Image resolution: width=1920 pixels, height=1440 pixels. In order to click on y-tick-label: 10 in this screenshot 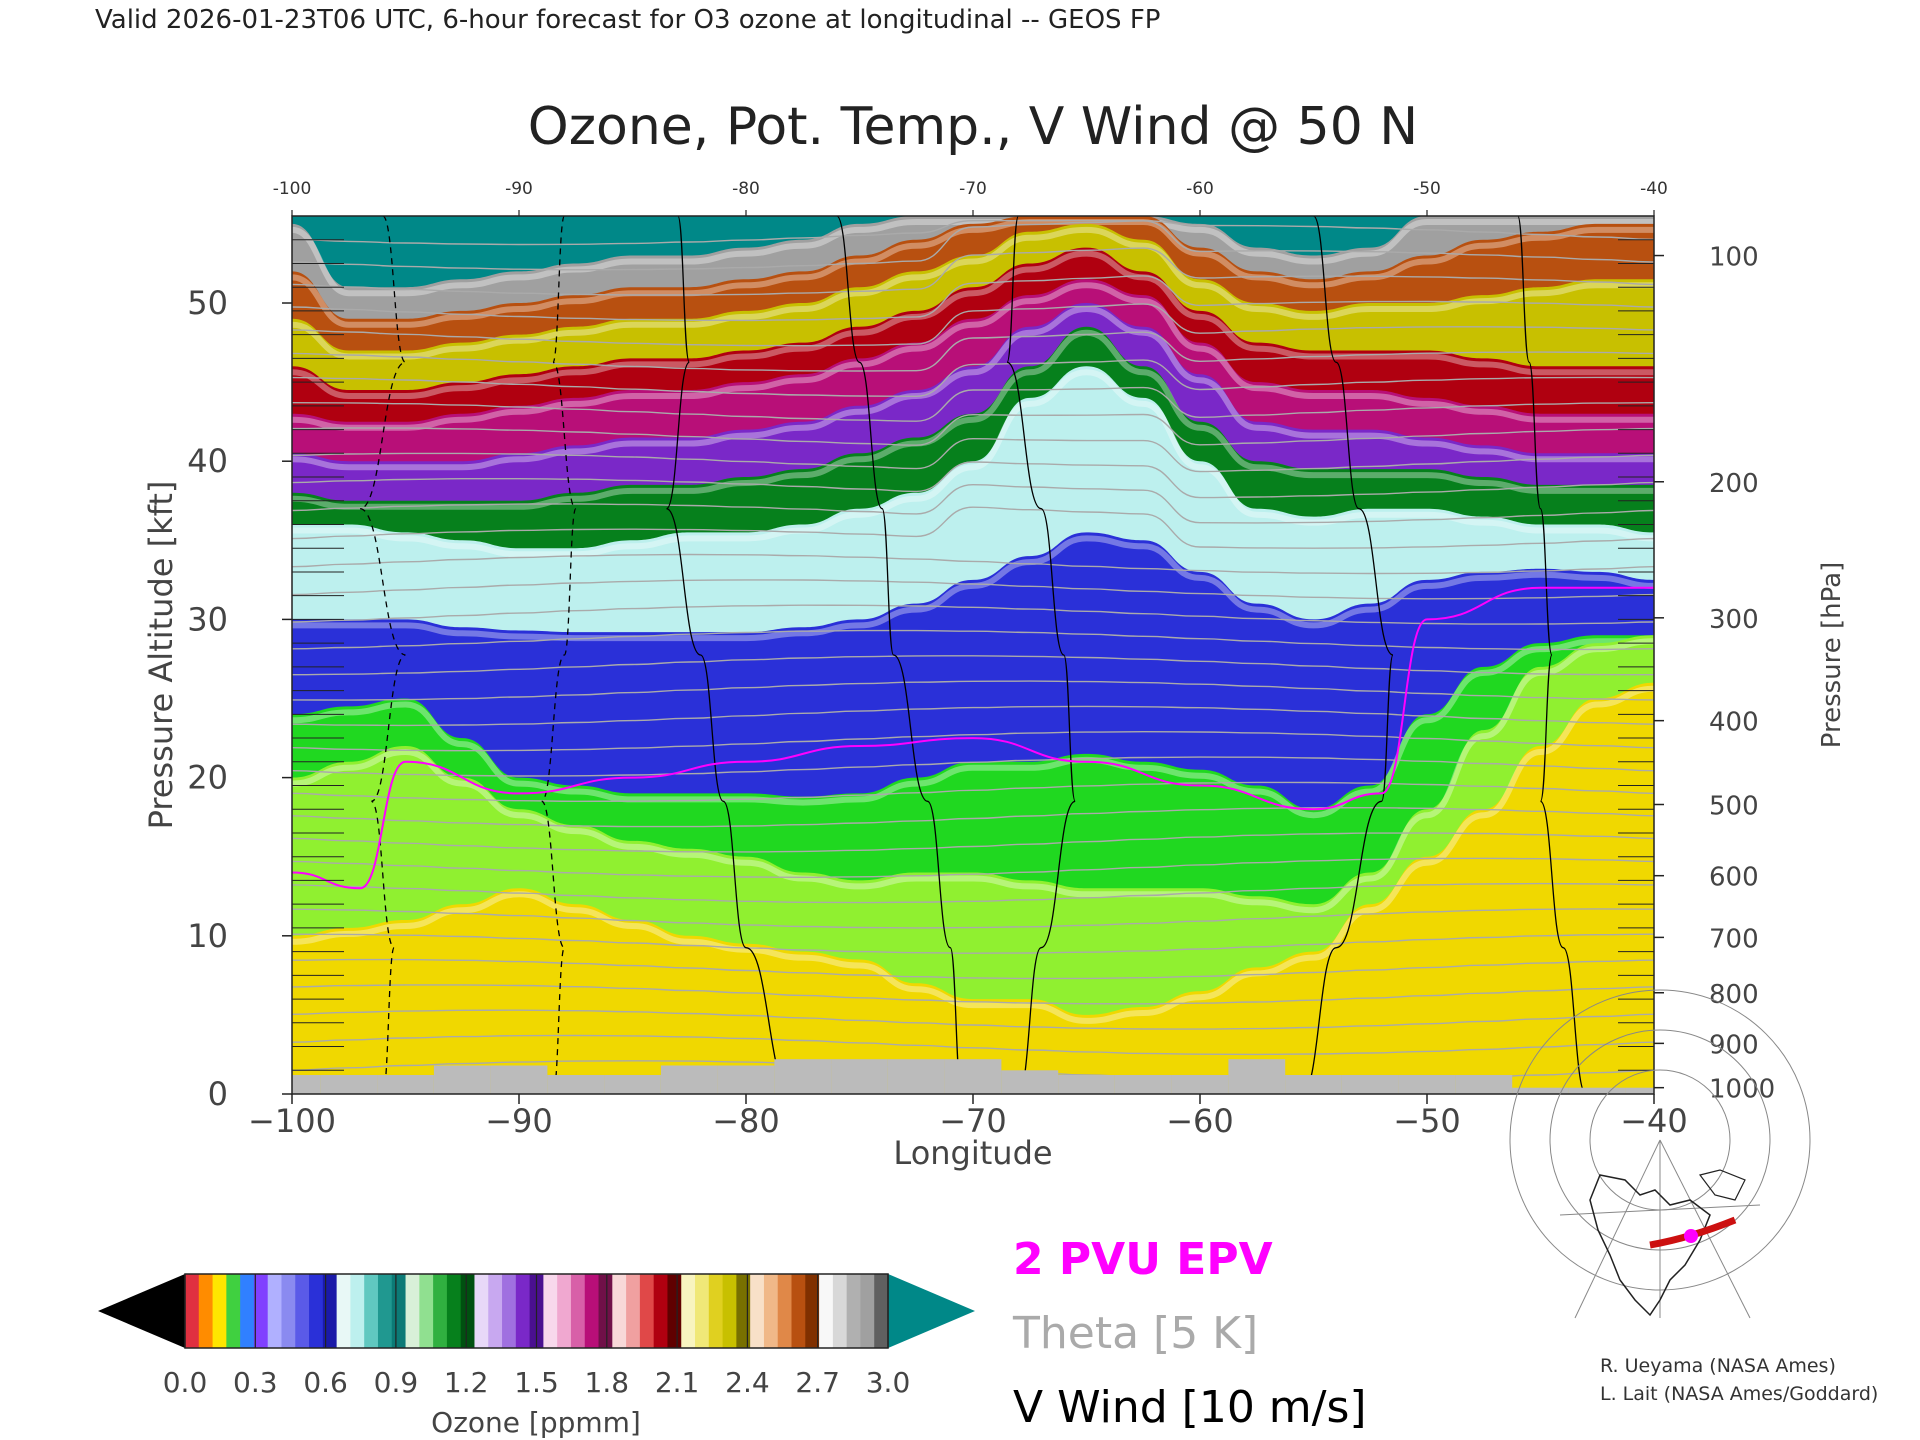, I will do `click(207, 936)`.